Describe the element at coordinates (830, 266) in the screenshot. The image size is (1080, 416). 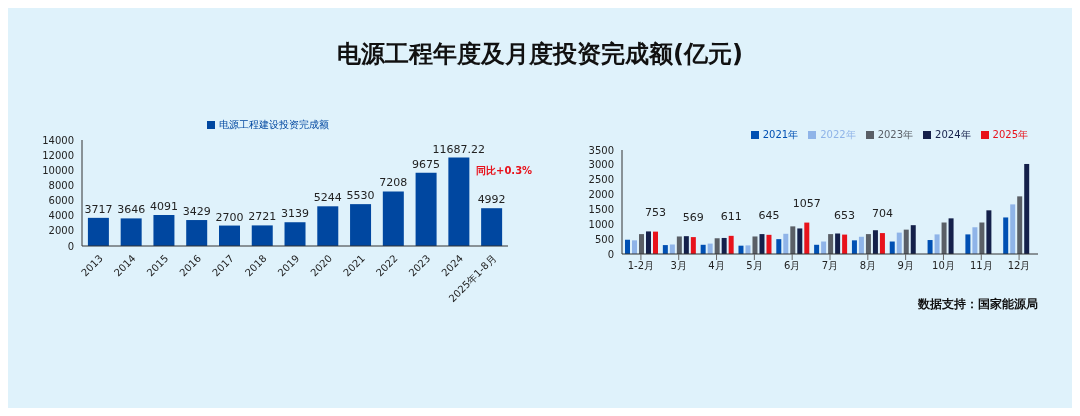
I see `x-tick-label: 7月` at that location.